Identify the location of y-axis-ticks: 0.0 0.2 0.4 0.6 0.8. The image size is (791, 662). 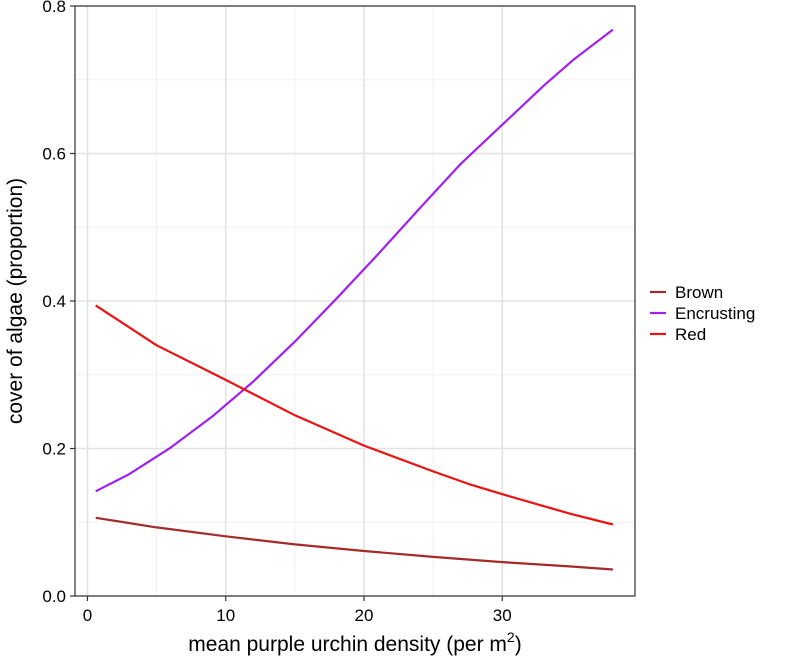
(58, 303).